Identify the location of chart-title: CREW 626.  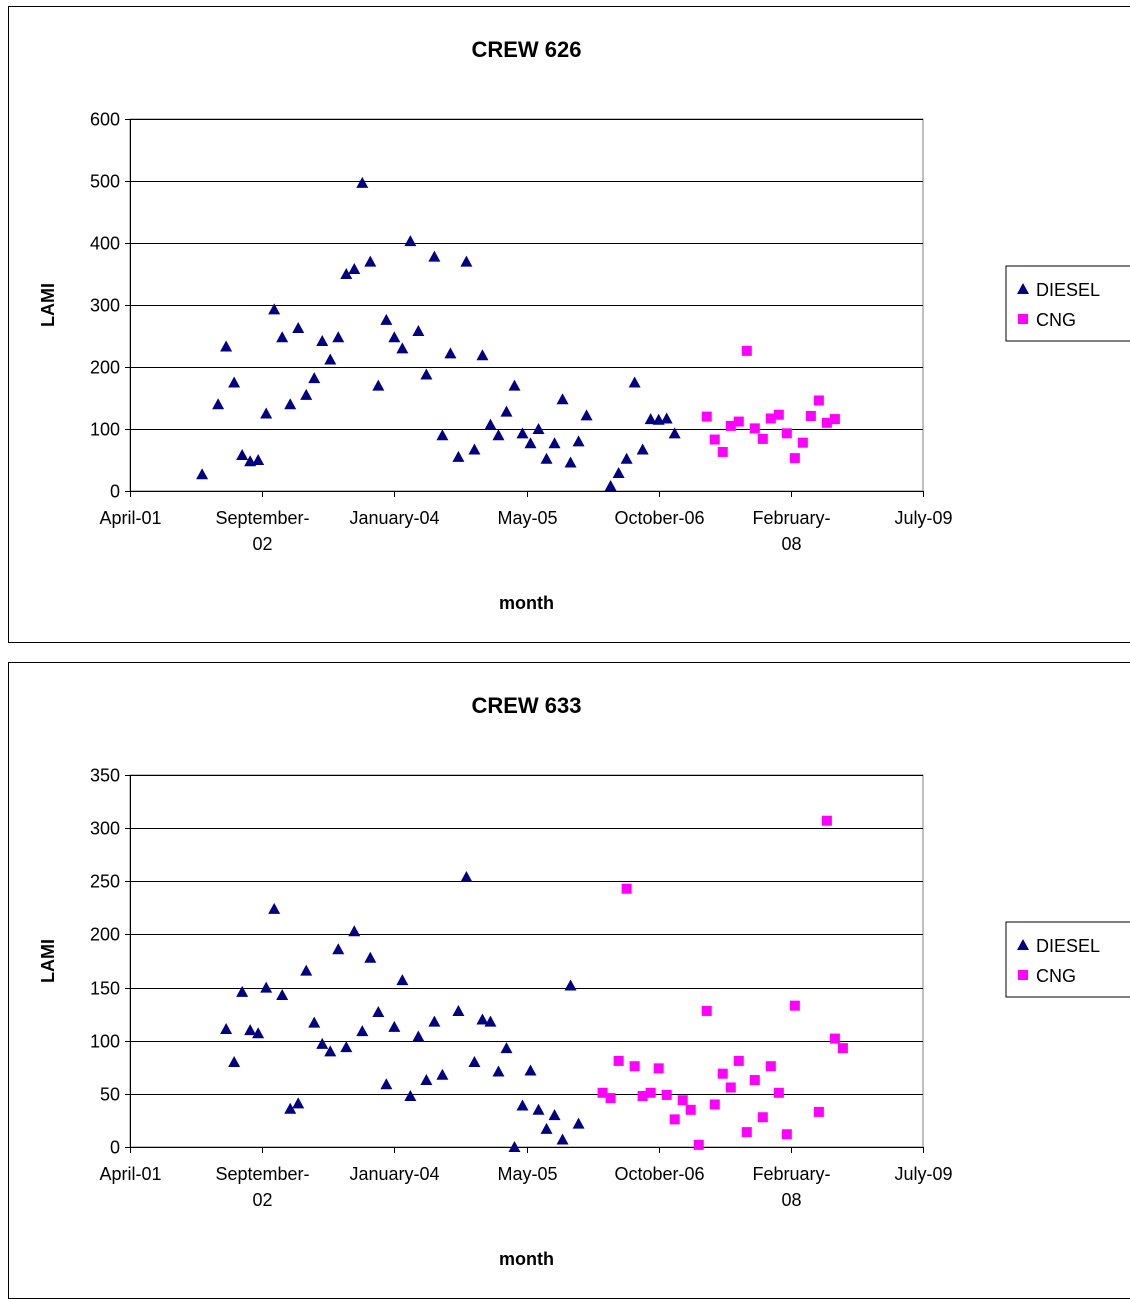
(526, 49).